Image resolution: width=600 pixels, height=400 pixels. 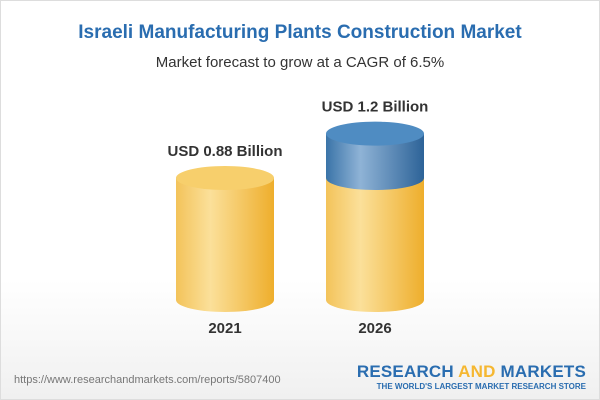 I want to click on bar-top-2026, so click(x=375, y=133).